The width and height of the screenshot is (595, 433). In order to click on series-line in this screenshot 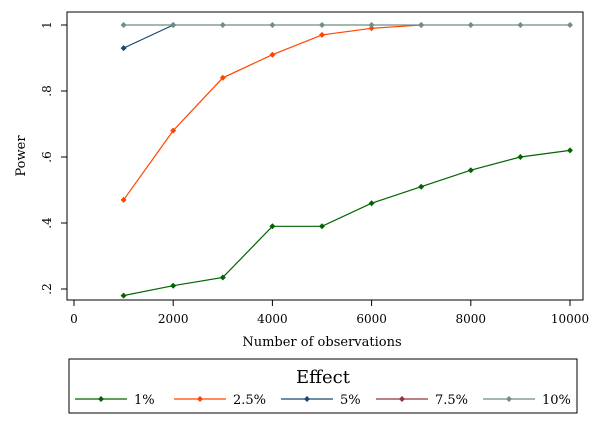, I will do `click(148, 36)`.